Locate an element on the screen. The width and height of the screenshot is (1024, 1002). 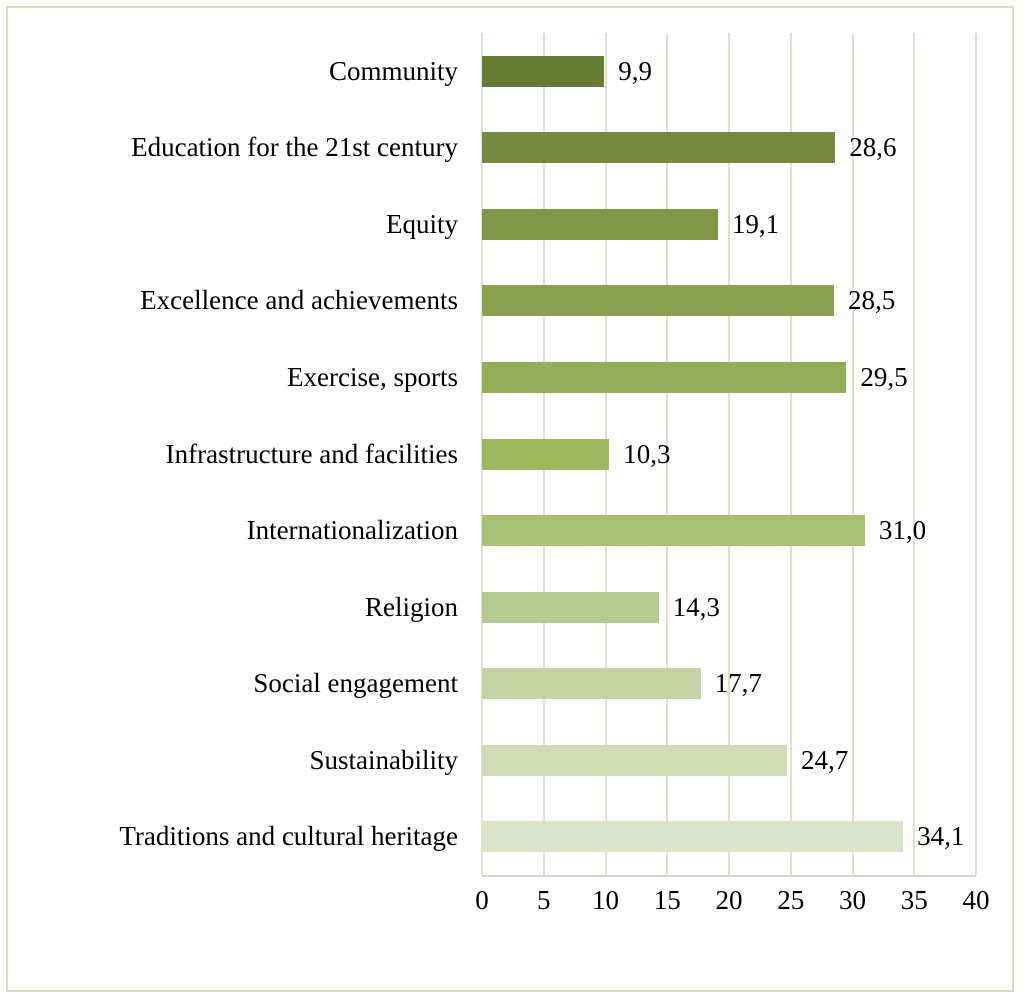
bar-row: 34,1 is located at coordinates (729, 836).